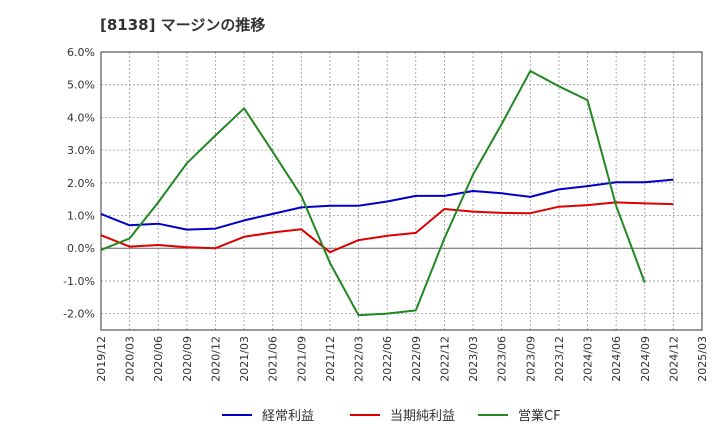 The width and height of the screenshot is (720, 440). I want to click on x-tick-label: 2023/06, so click(502, 359).